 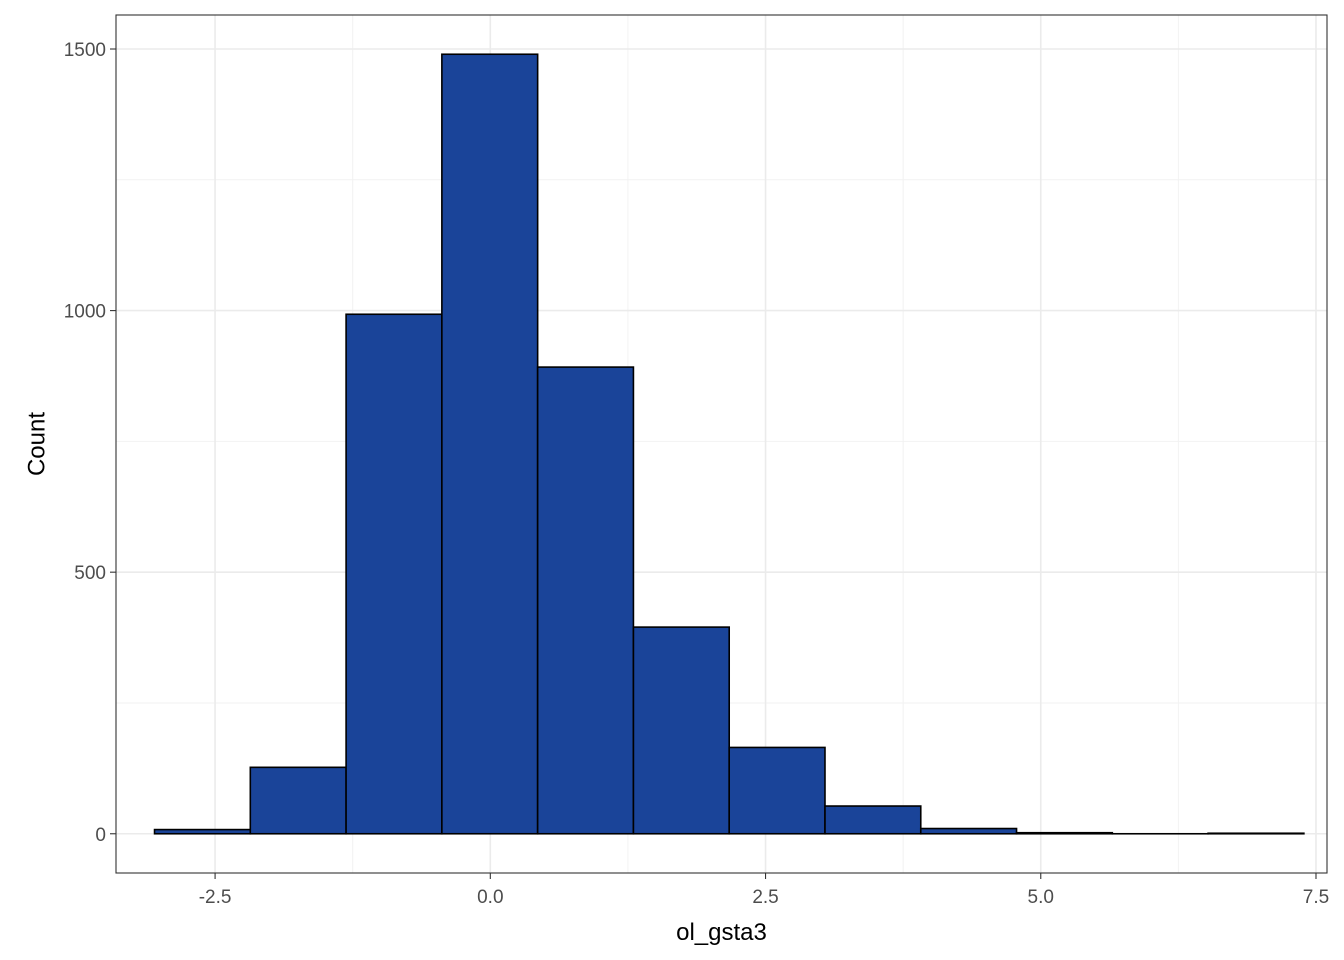 I want to click on y-axis-tick-label: 500, so click(x=90, y=573).